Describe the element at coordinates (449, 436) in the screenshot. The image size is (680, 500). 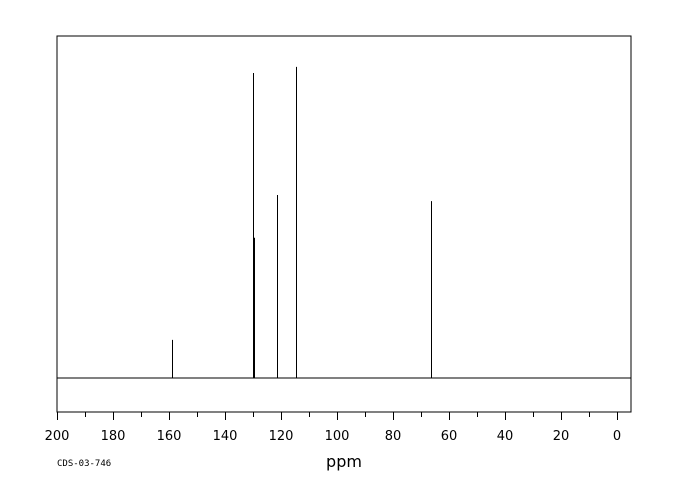
I see `x-tick-label-60: 60` at that location.